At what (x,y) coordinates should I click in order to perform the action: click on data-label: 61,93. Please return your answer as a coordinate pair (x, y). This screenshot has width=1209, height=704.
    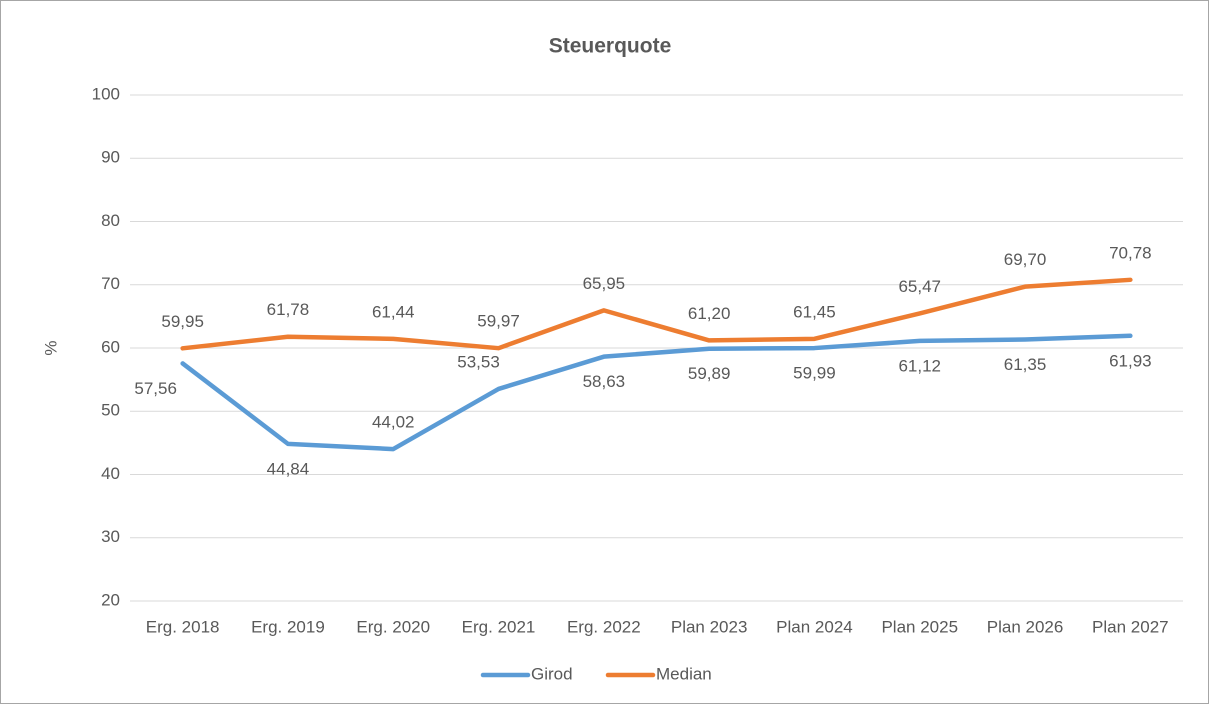
    Looking at the image, I should click on (1130, 360).